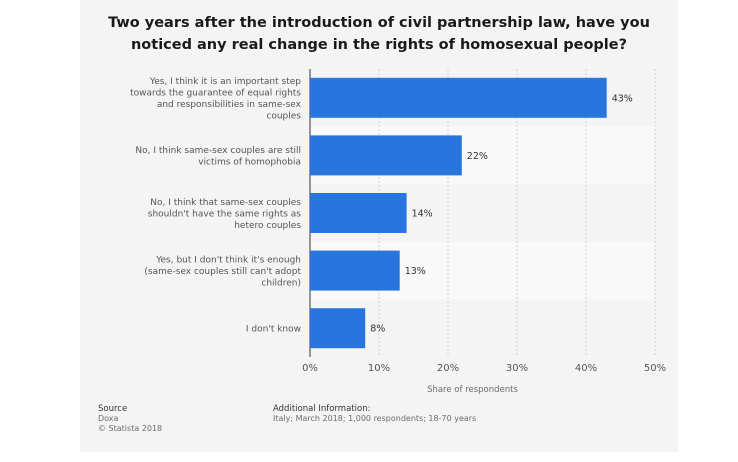 The width and height of the screenshot is (738, 462). I want to click on bar-value-label: 22%, so click(477, 156).